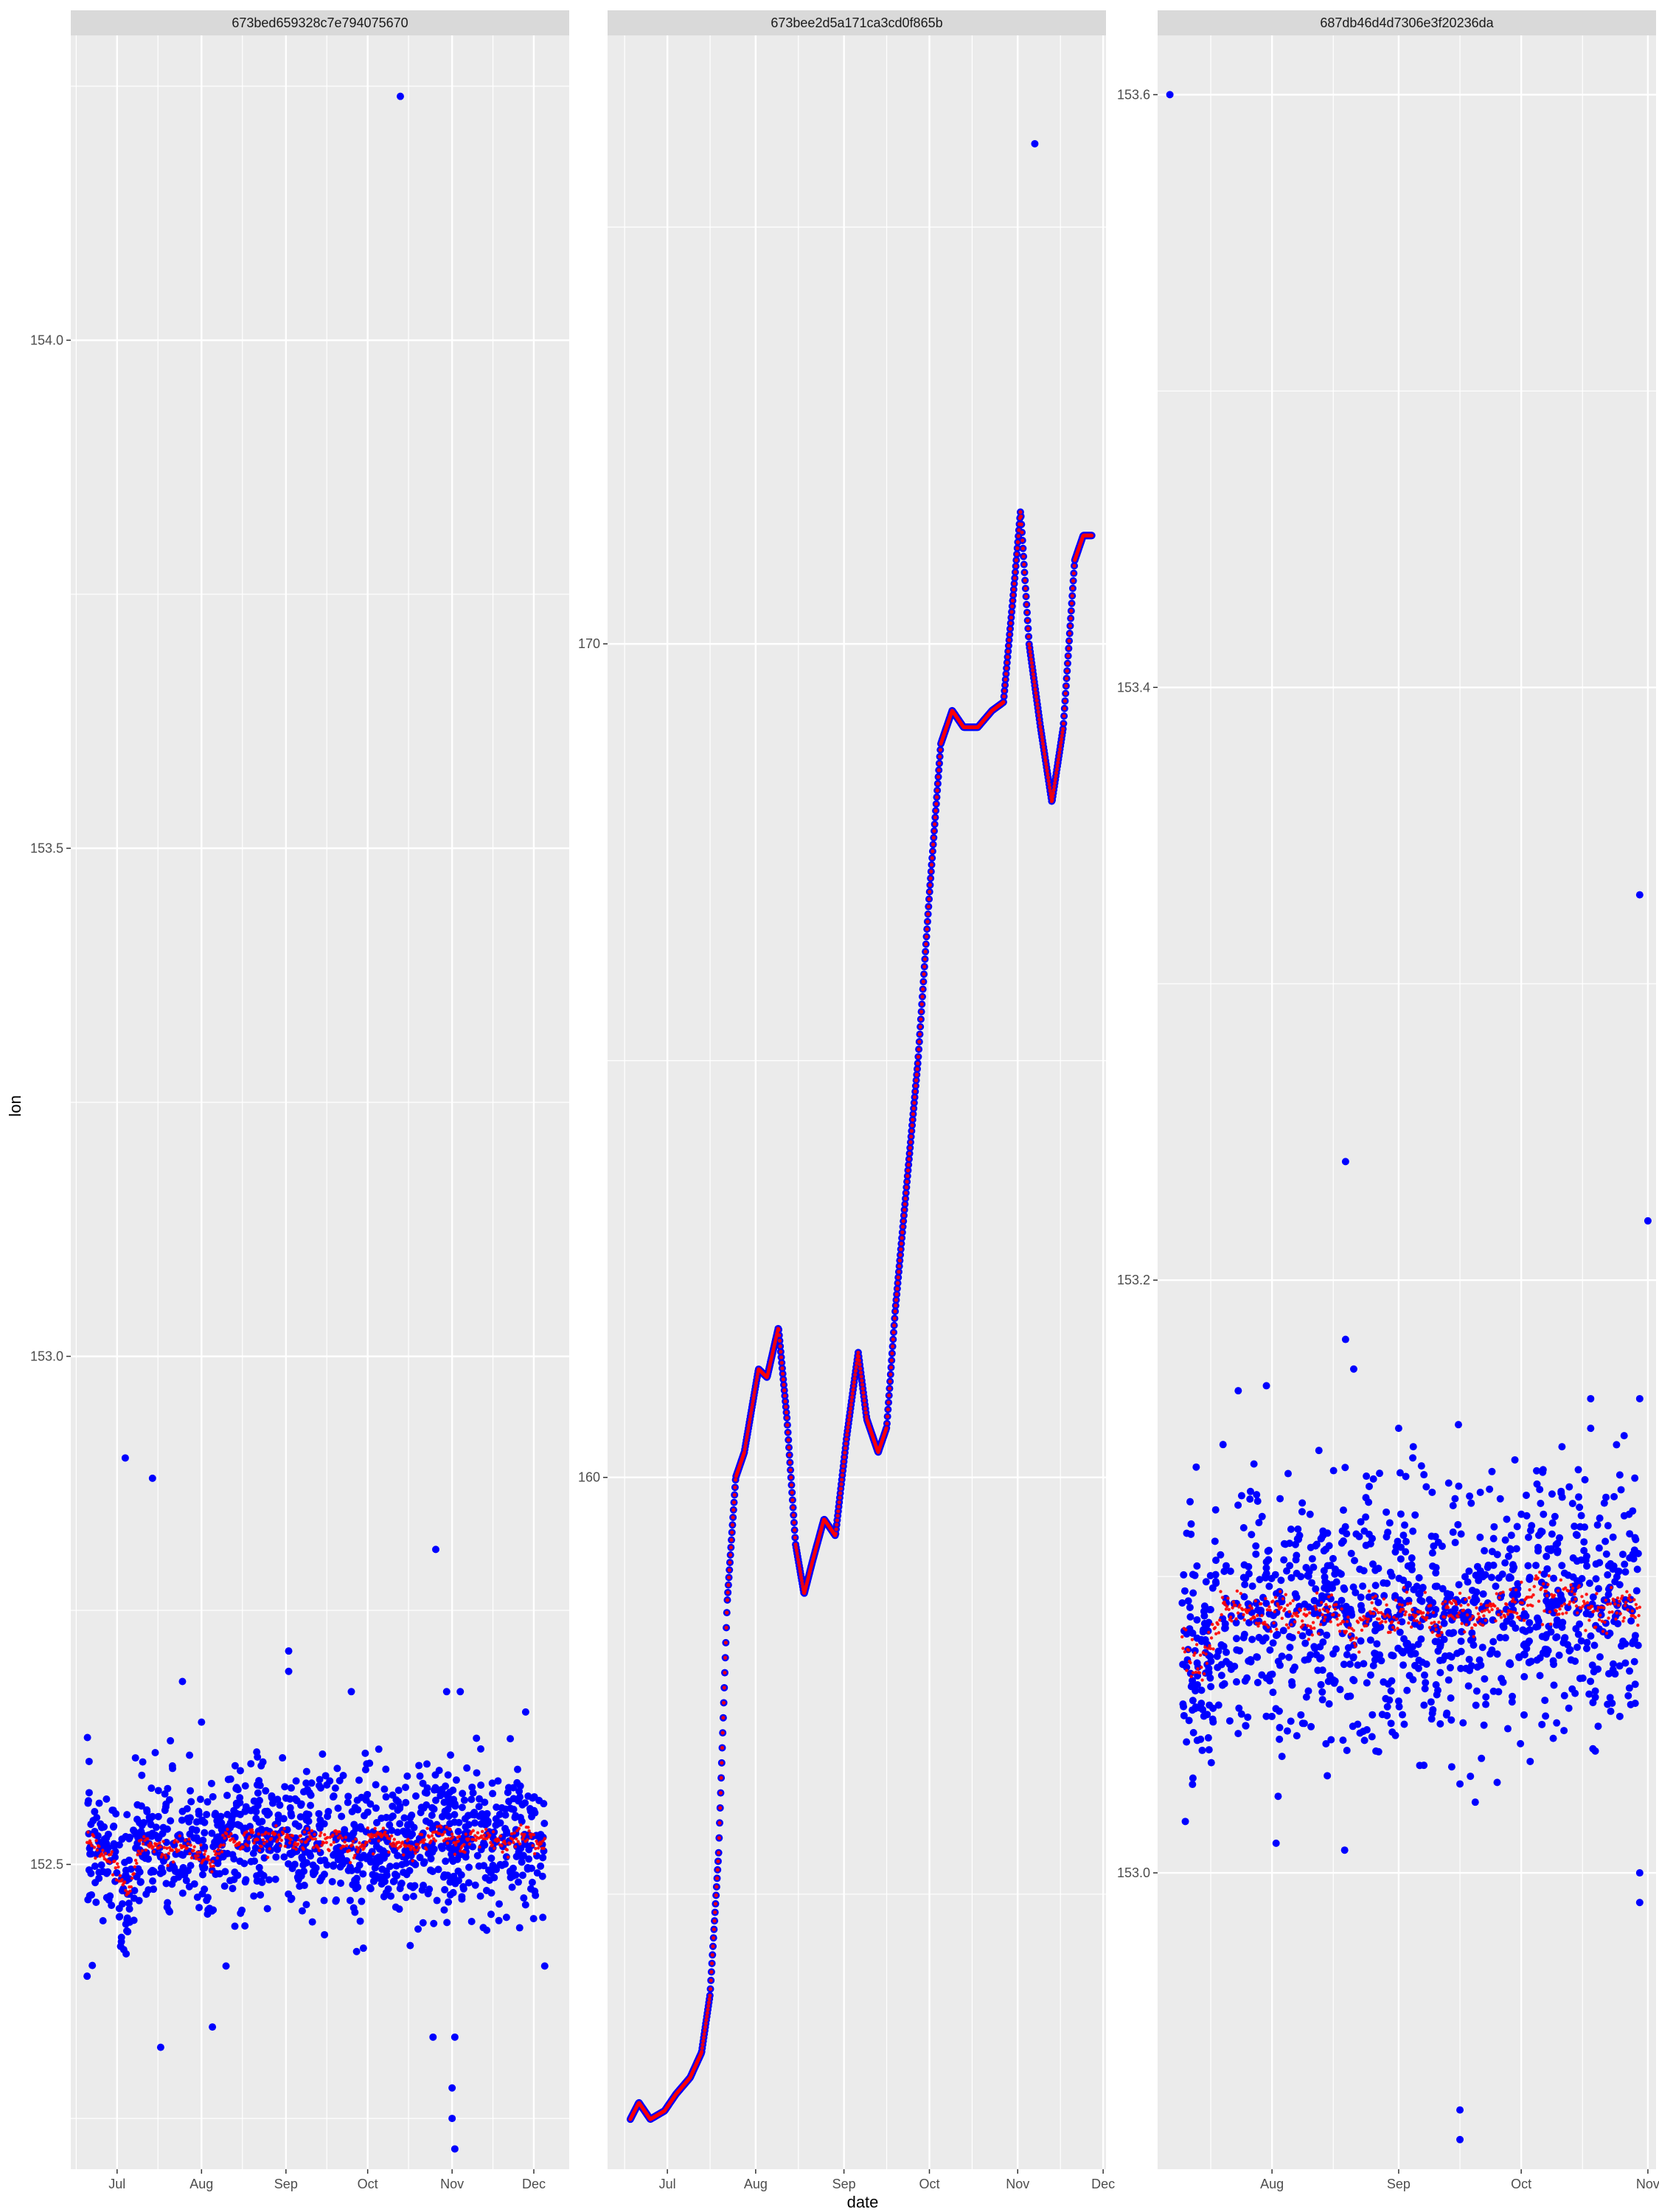 The image size is (1659, 2212). Describe the element at coordinates (1407, 22) in the screenshot. I see `facet-strip` at that location.